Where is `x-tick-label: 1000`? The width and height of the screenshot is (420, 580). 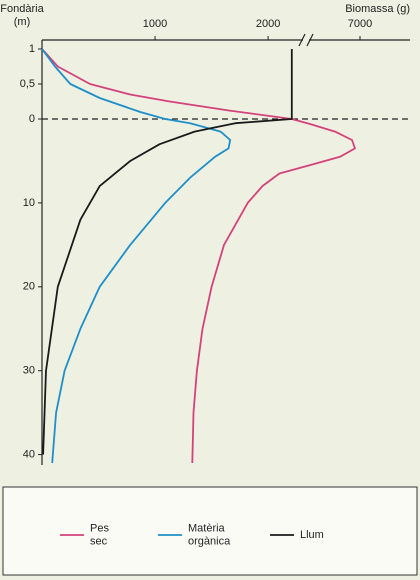 x-tick-label: 1000 is located at coordinates (155, 24).